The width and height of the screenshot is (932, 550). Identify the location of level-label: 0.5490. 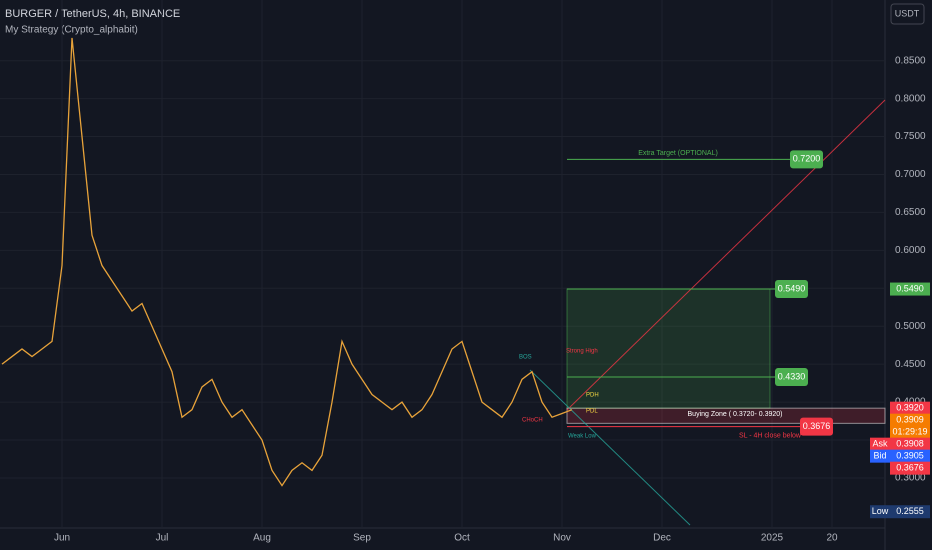
(792, 288).